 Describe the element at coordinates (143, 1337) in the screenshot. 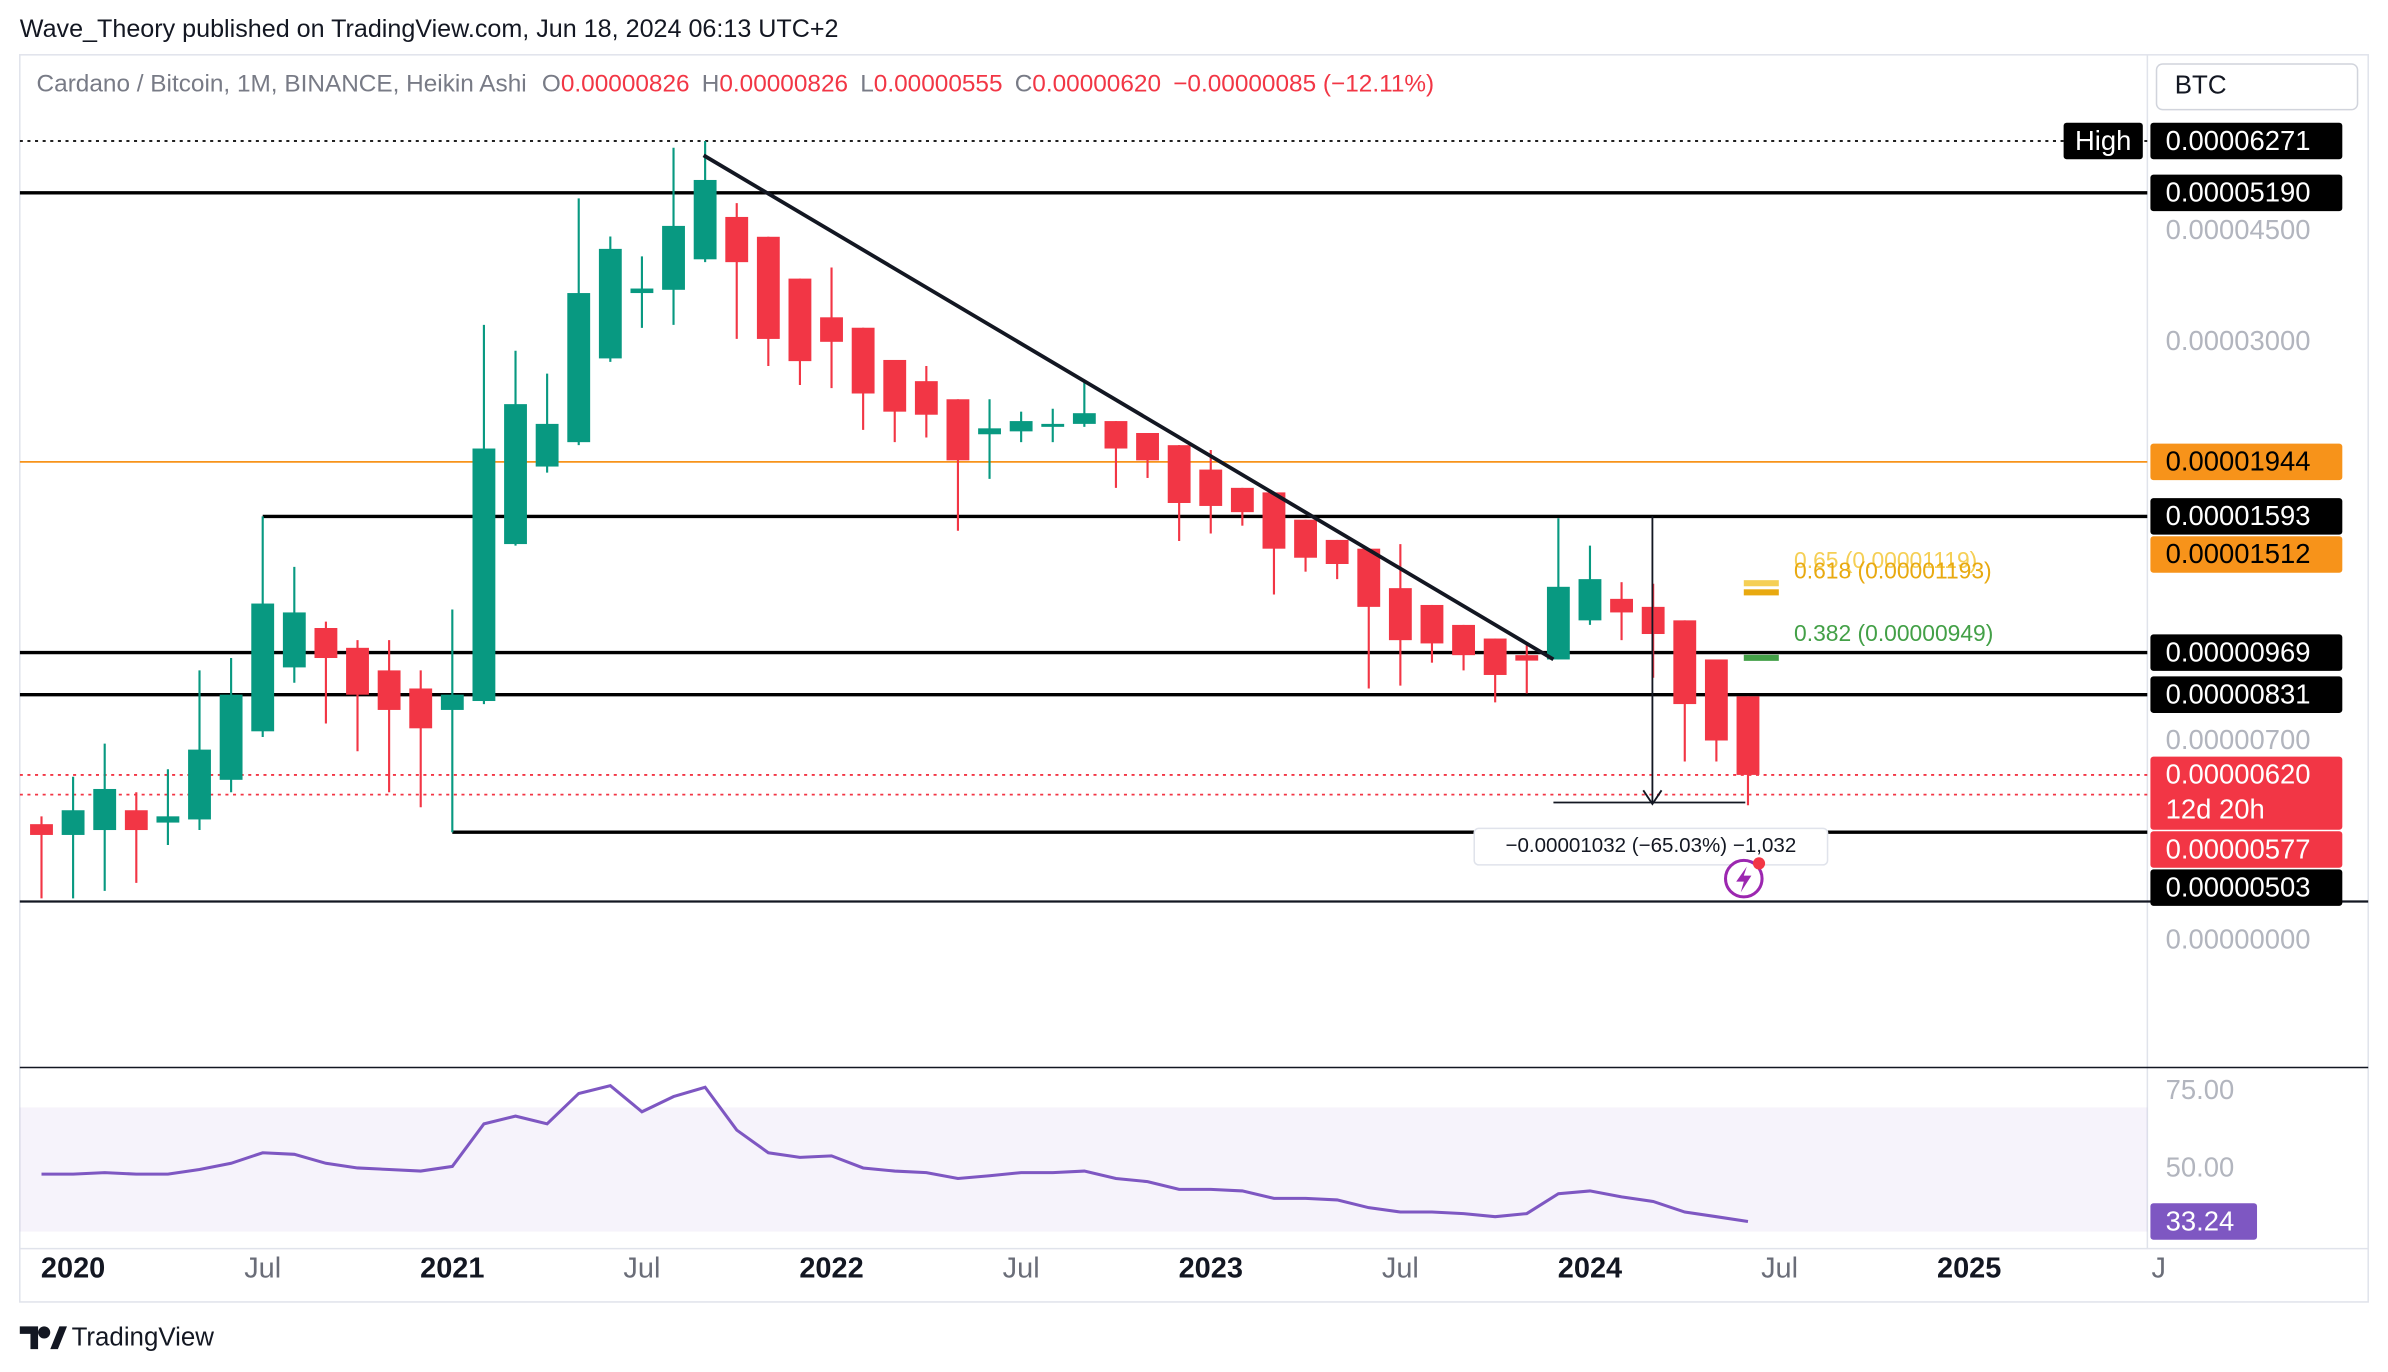

I see `brand-name: TradingView` at that location.